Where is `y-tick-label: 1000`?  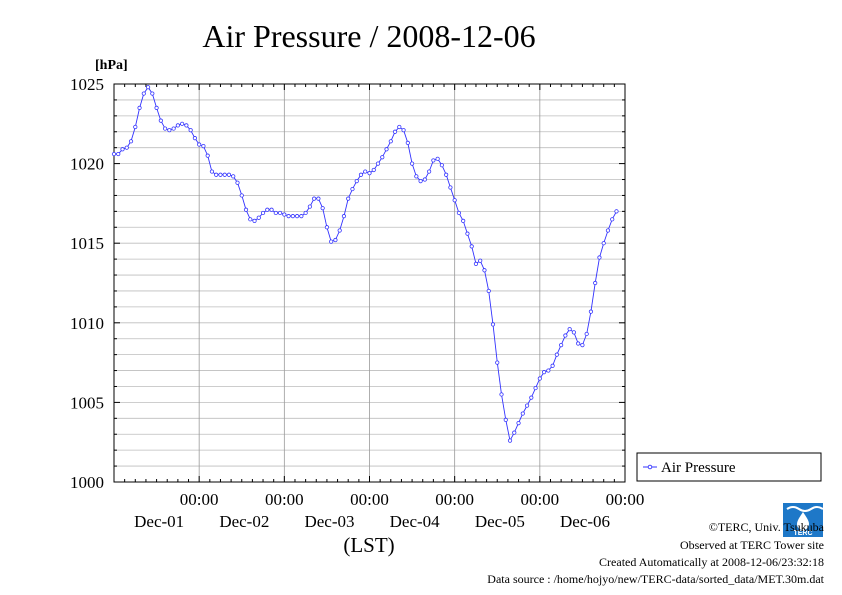
y-tick-label: 1000 is located at coordinates (87, 482).